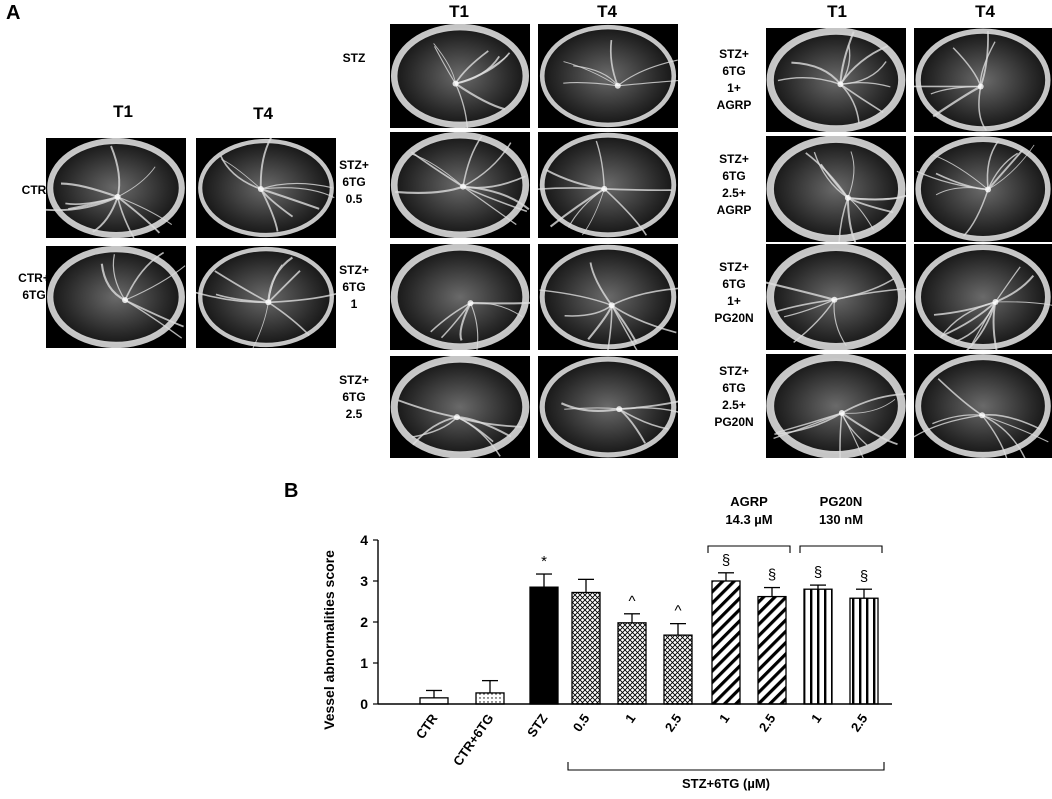  I want to click on category-label: CTR, so click(427, 726).